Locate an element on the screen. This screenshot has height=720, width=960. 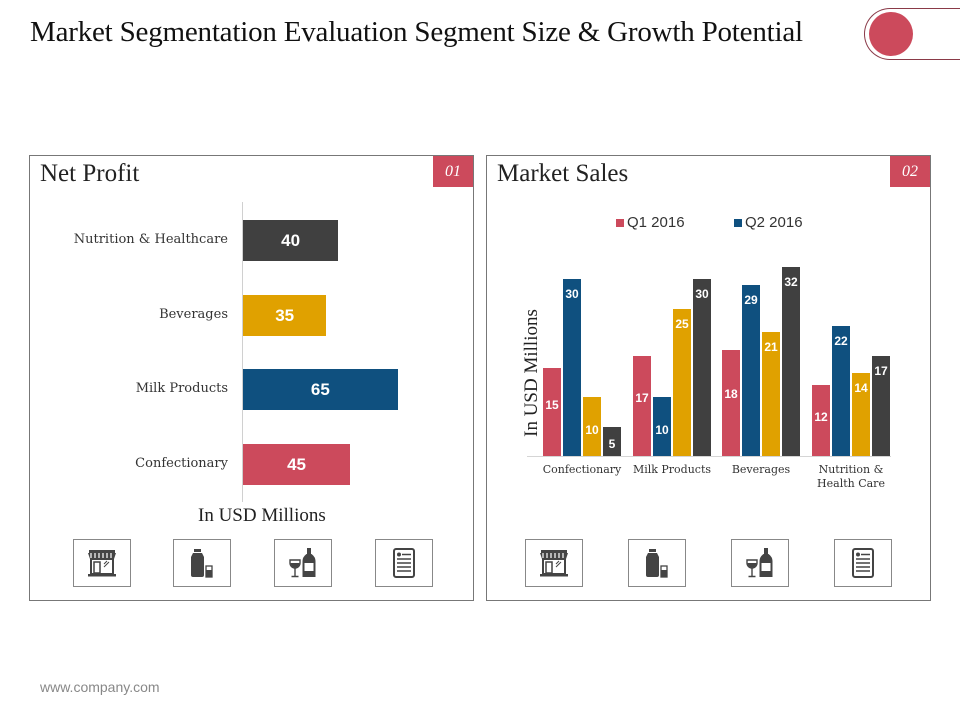
bar-value-label: 21 is located at coordinates (771, 347).